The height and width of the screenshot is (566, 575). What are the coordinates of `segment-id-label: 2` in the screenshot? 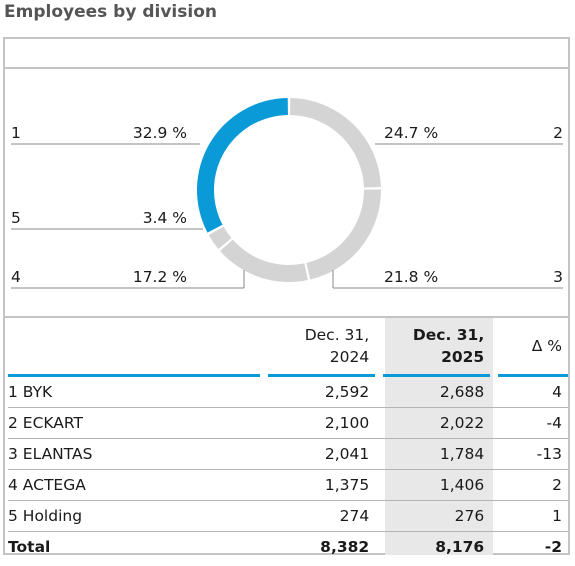 It's located at (558, 133).